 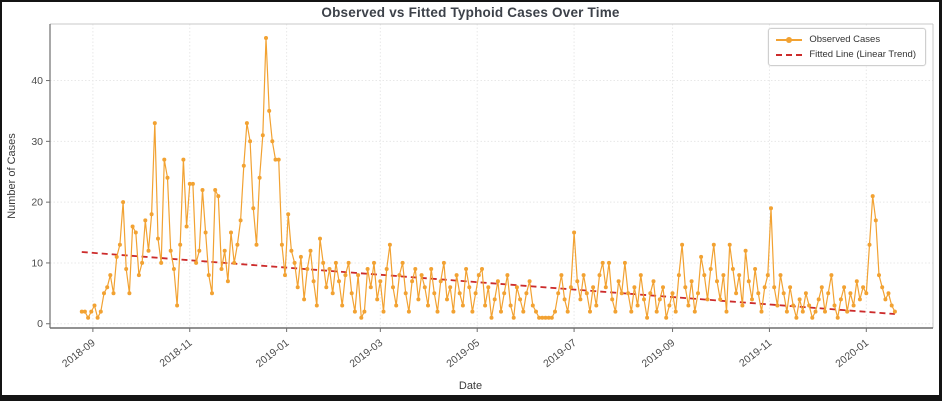 What do you see at coordinates (862, 54) in the screenshot?
I see `legend-label-fitted: Fitted Line (Linear Trend)` at bounding box center [862, 54].